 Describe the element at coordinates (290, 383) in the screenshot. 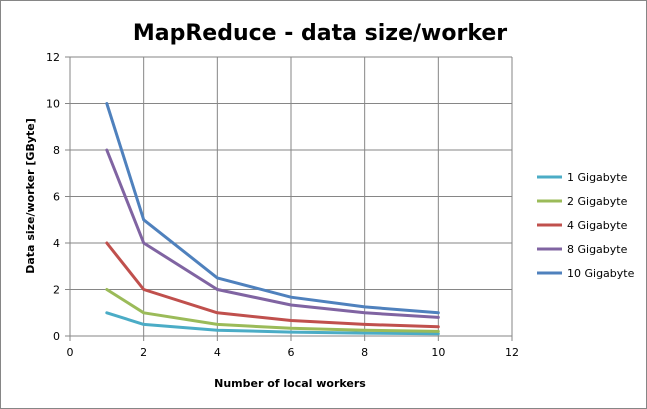

I see `x-axis-label: Number of local workers` at that location.